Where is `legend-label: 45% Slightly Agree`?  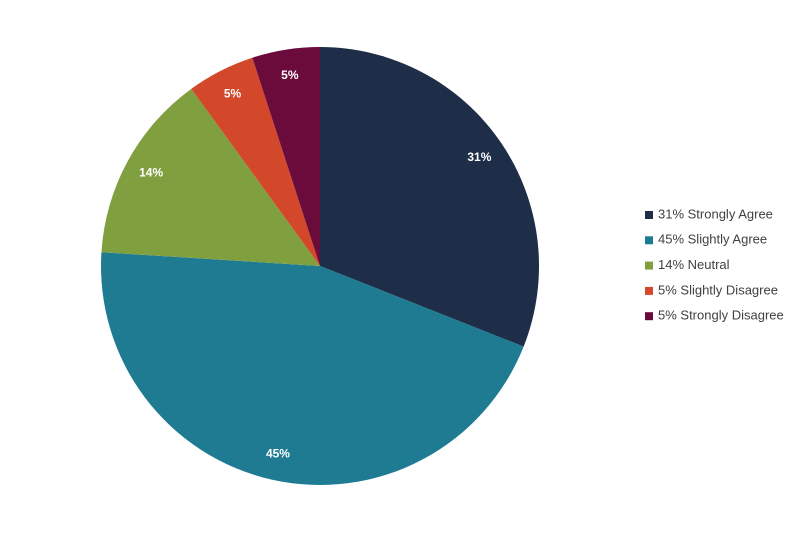 legend-label: 45% Slightly Agree is located at coordinates (712, 239).